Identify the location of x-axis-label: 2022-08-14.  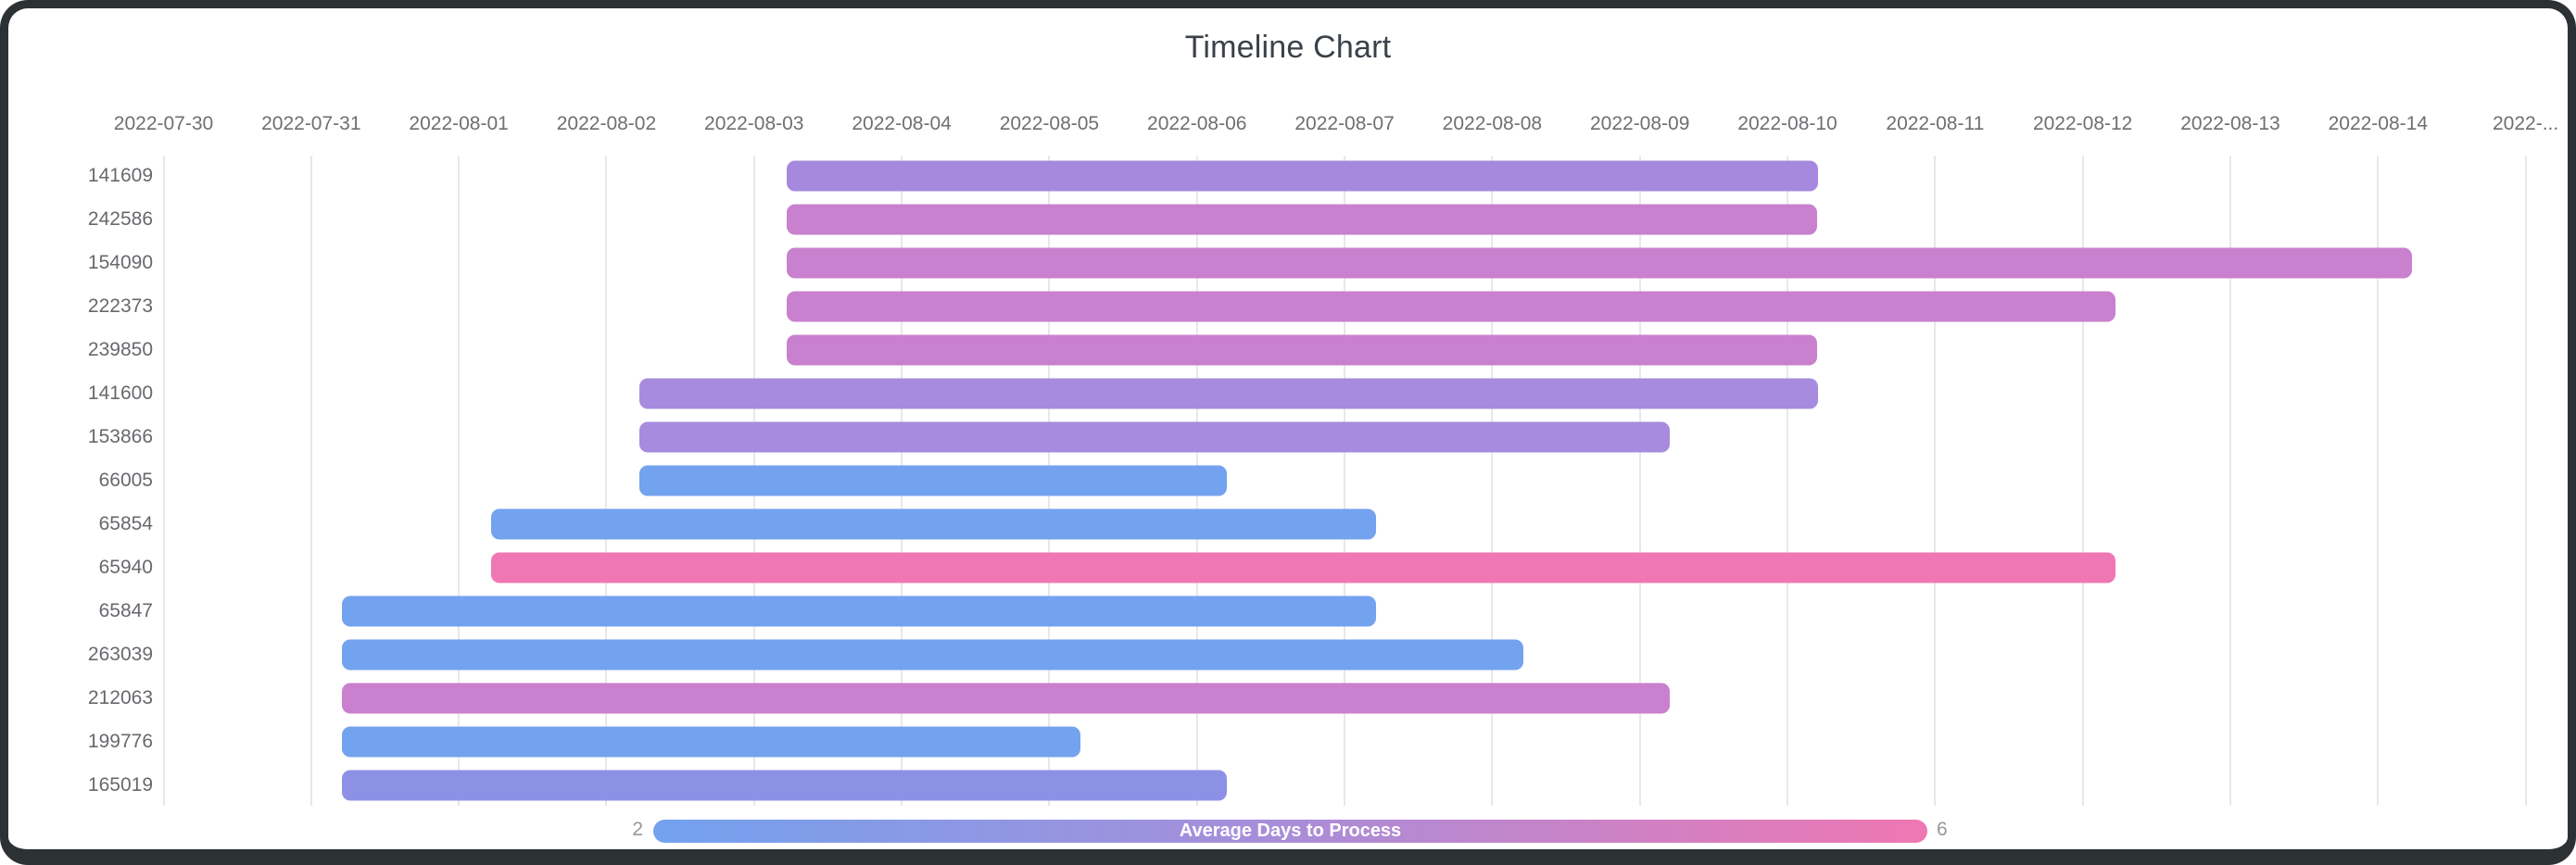
(2378, 124).